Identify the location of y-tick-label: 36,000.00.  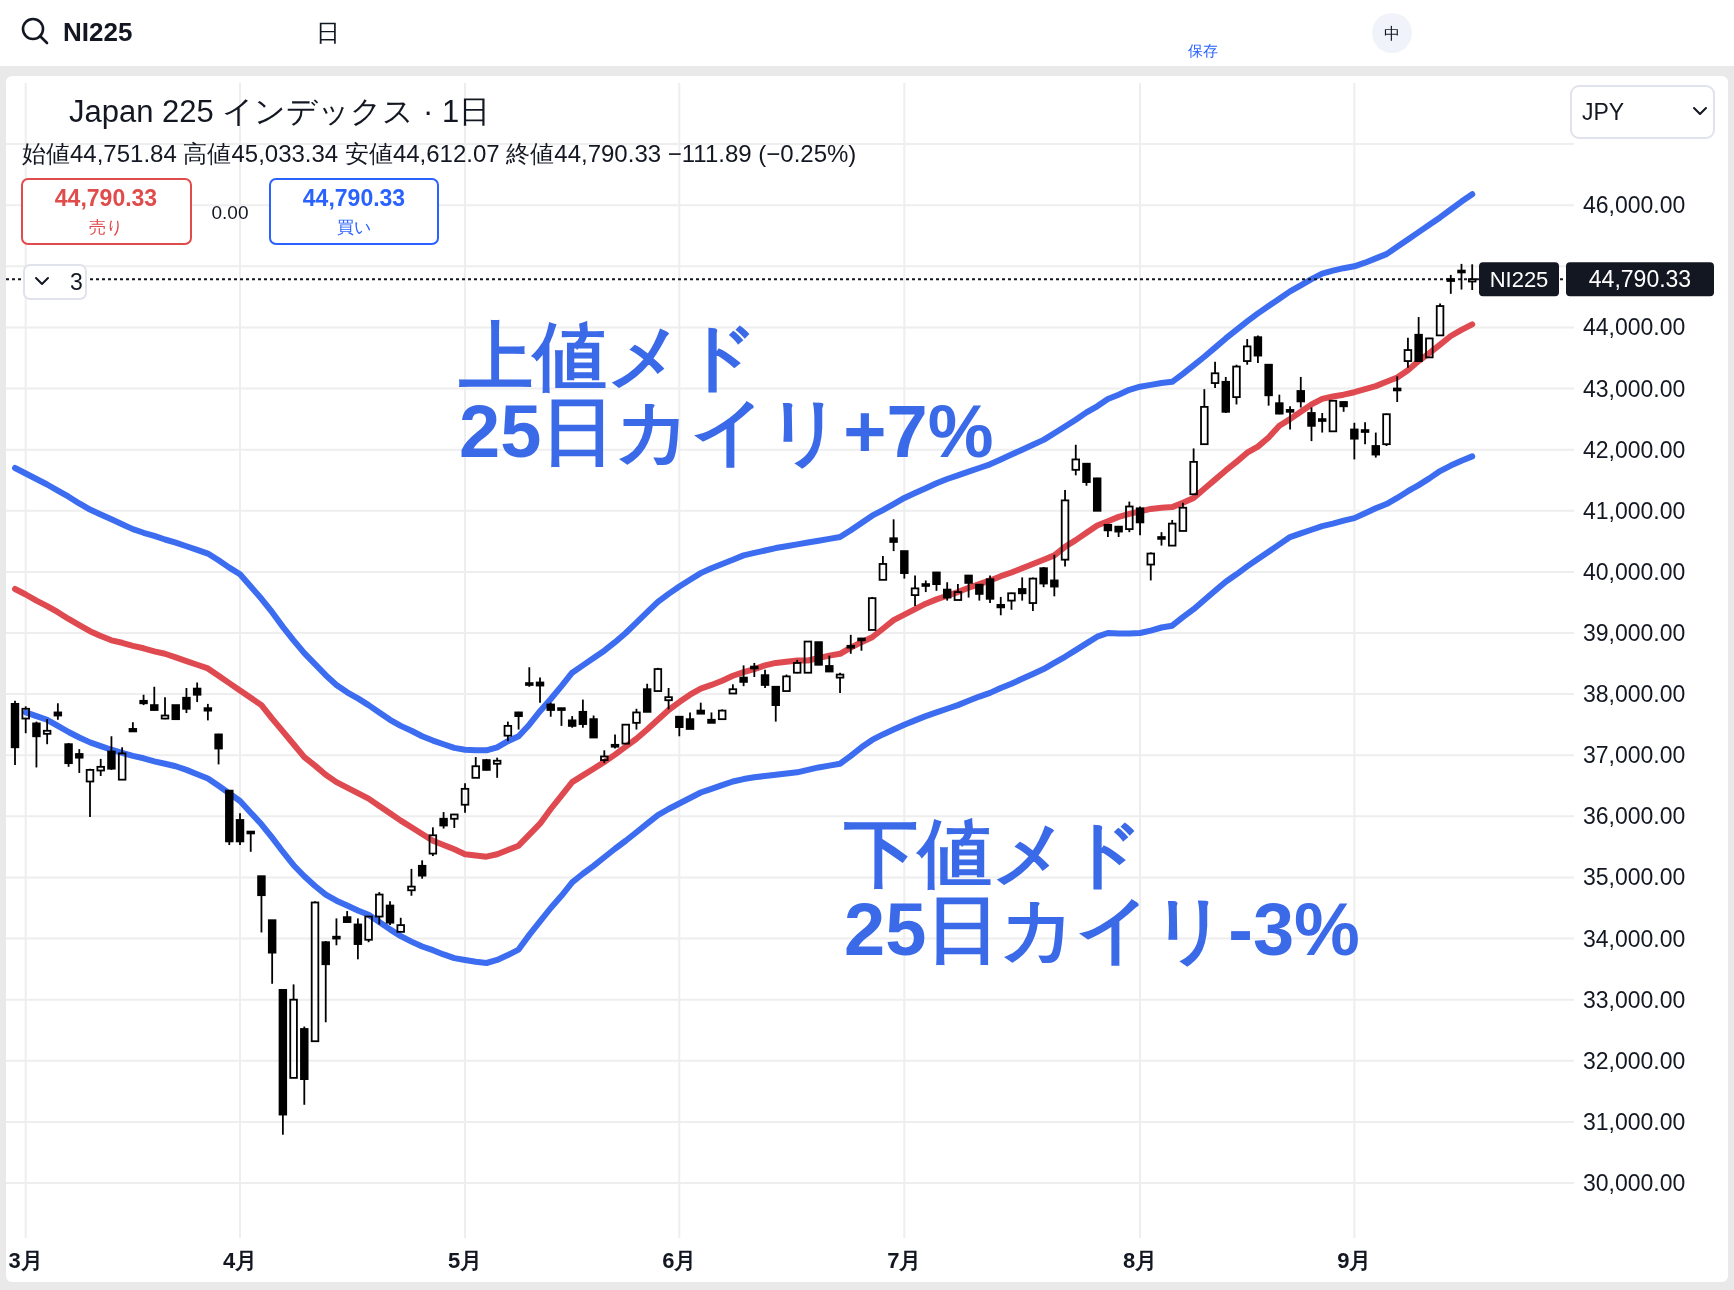
(1634, 816).